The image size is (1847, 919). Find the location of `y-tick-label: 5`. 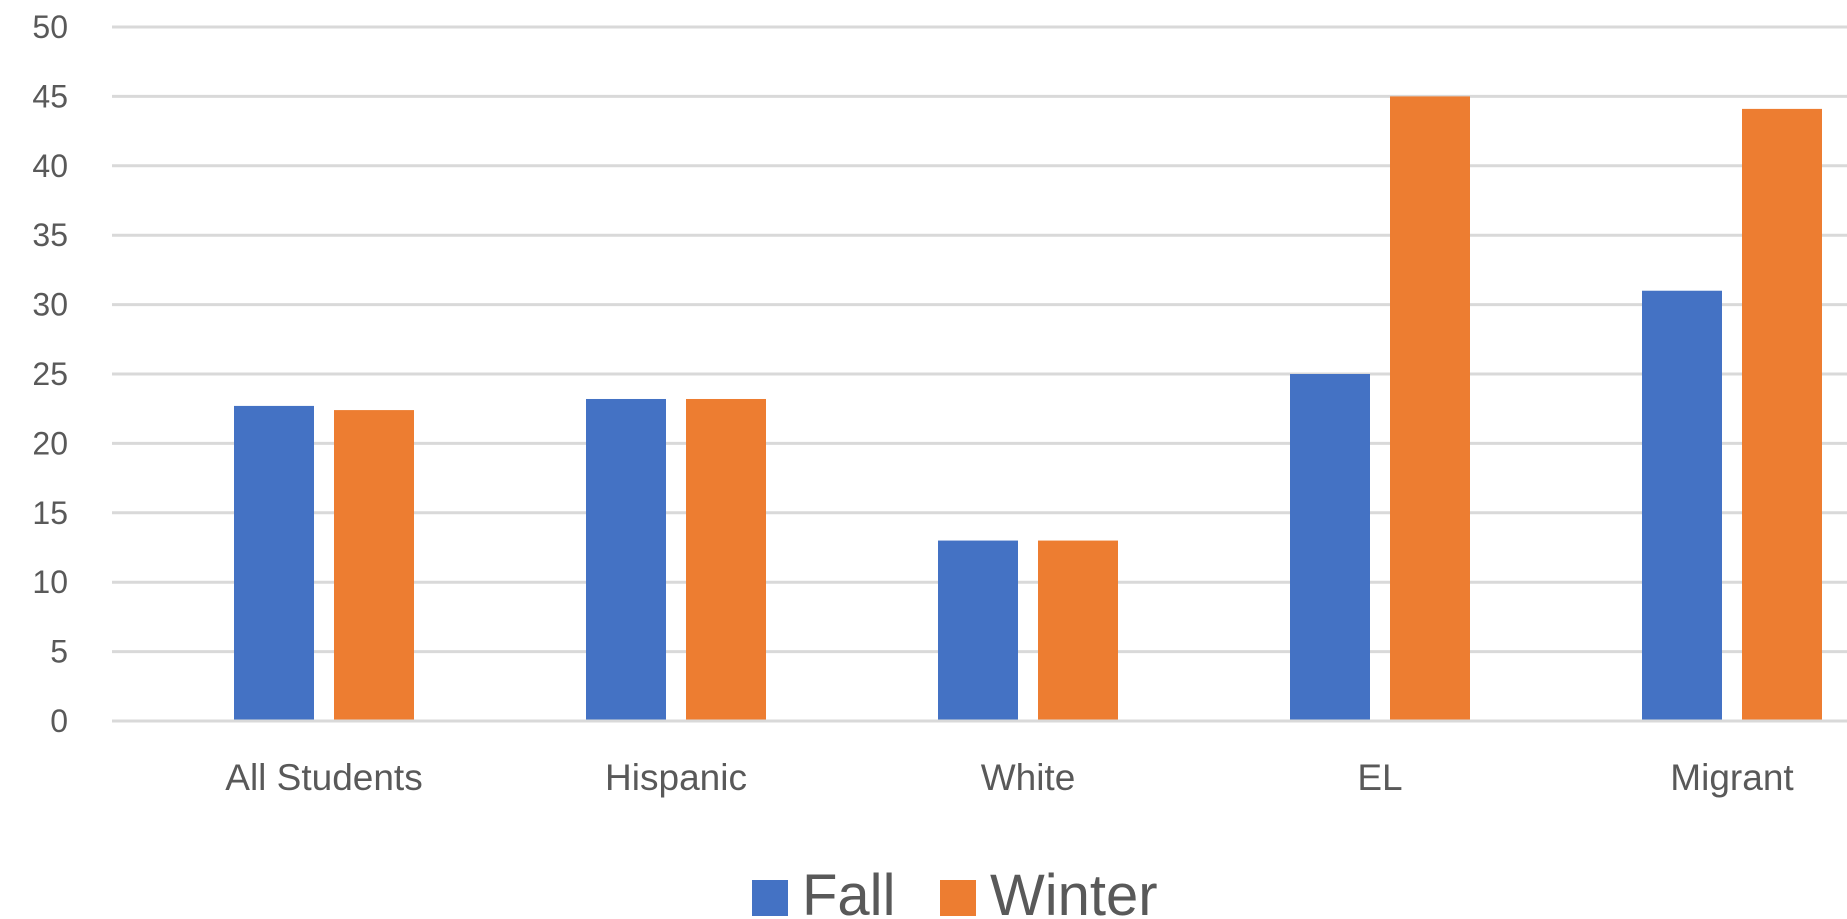

y-tick-label: 5 is located at coordinates (59, 652).